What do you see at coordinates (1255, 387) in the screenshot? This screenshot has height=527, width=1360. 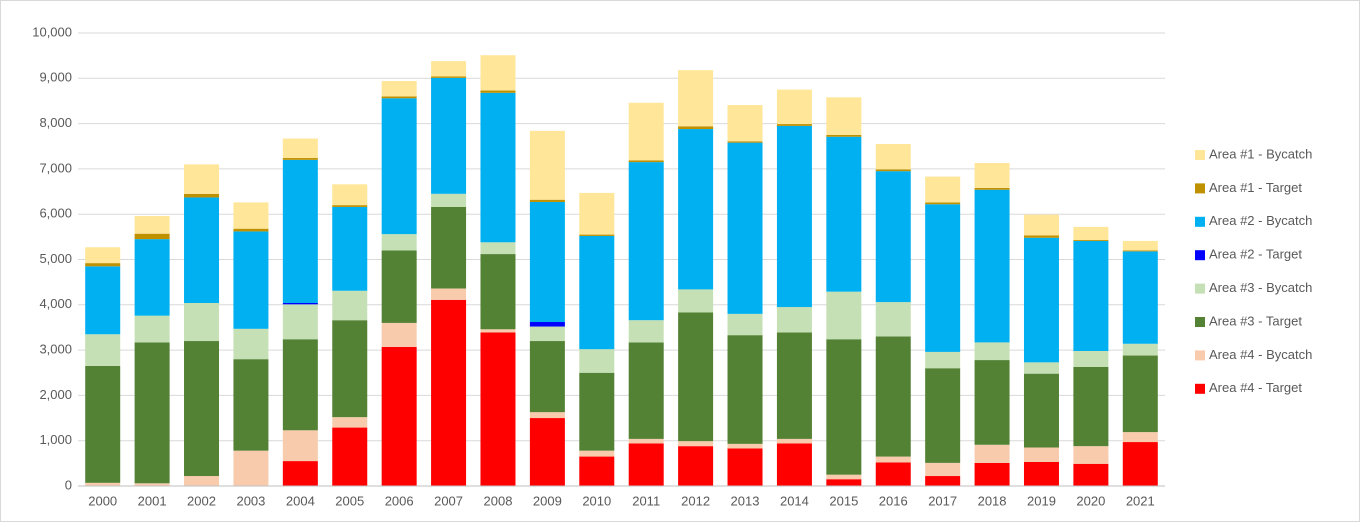 I see `legend-label: Area #4 - Target` at bounding box center [1255, 387].